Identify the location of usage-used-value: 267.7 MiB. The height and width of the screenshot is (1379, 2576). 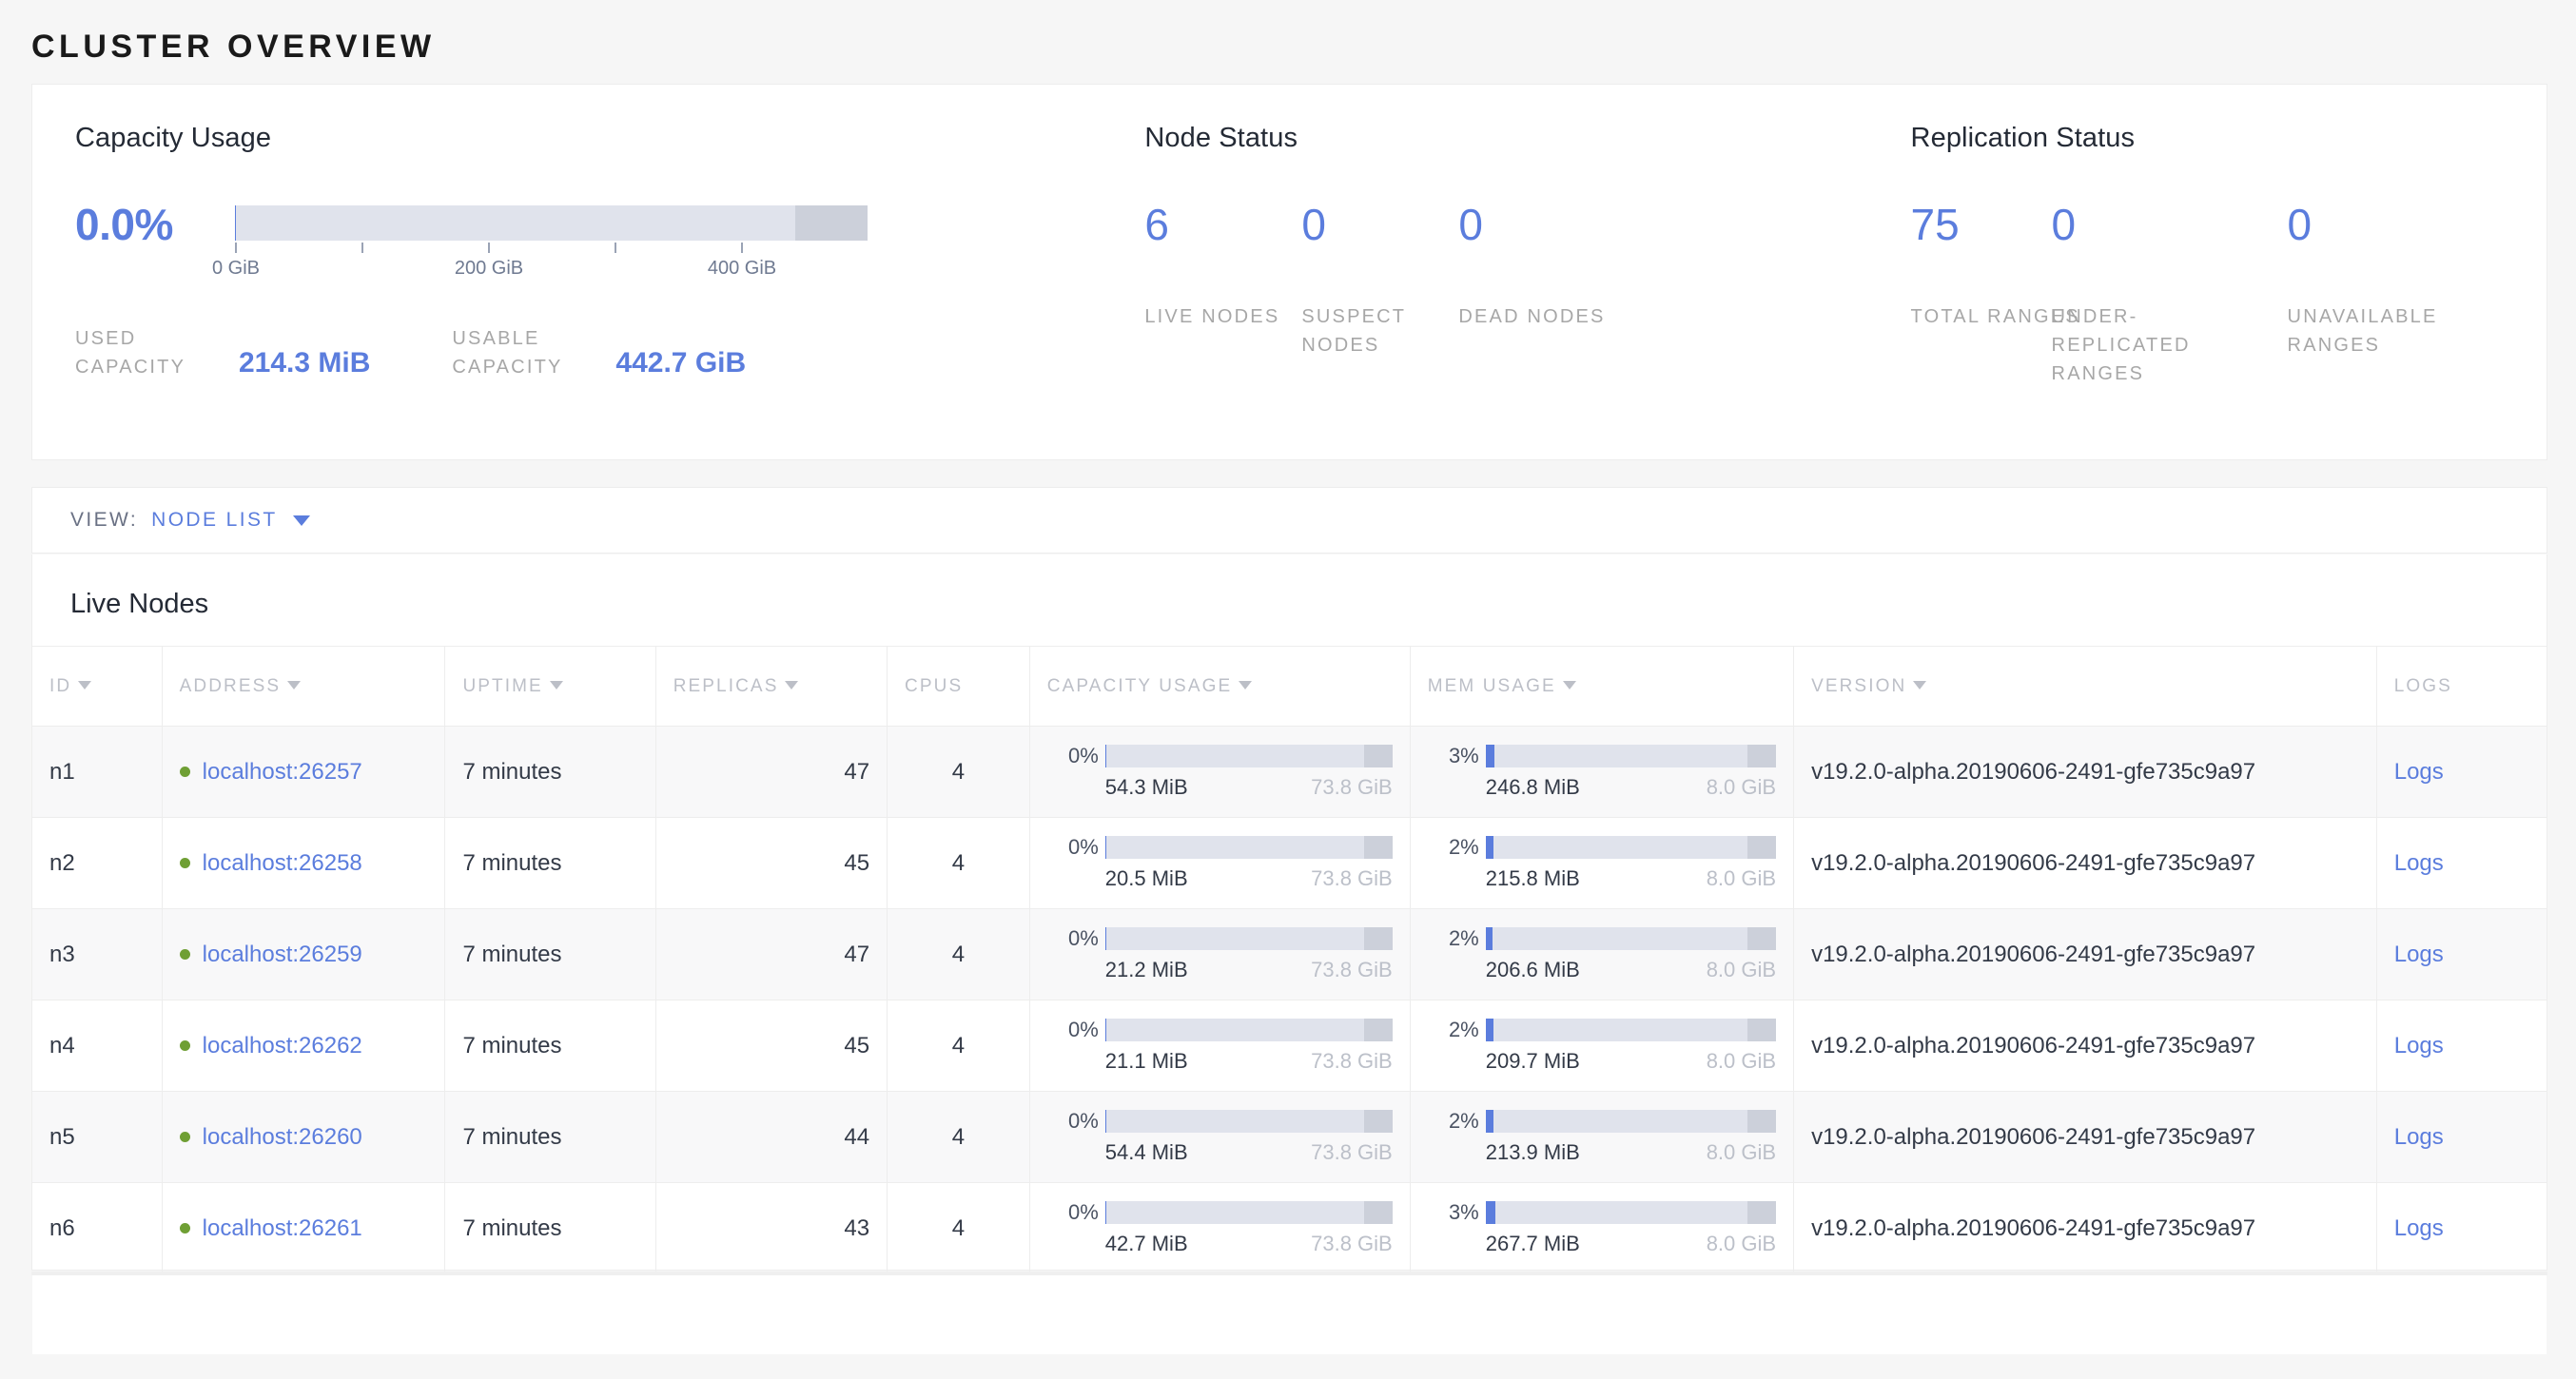
(1533, 1243).